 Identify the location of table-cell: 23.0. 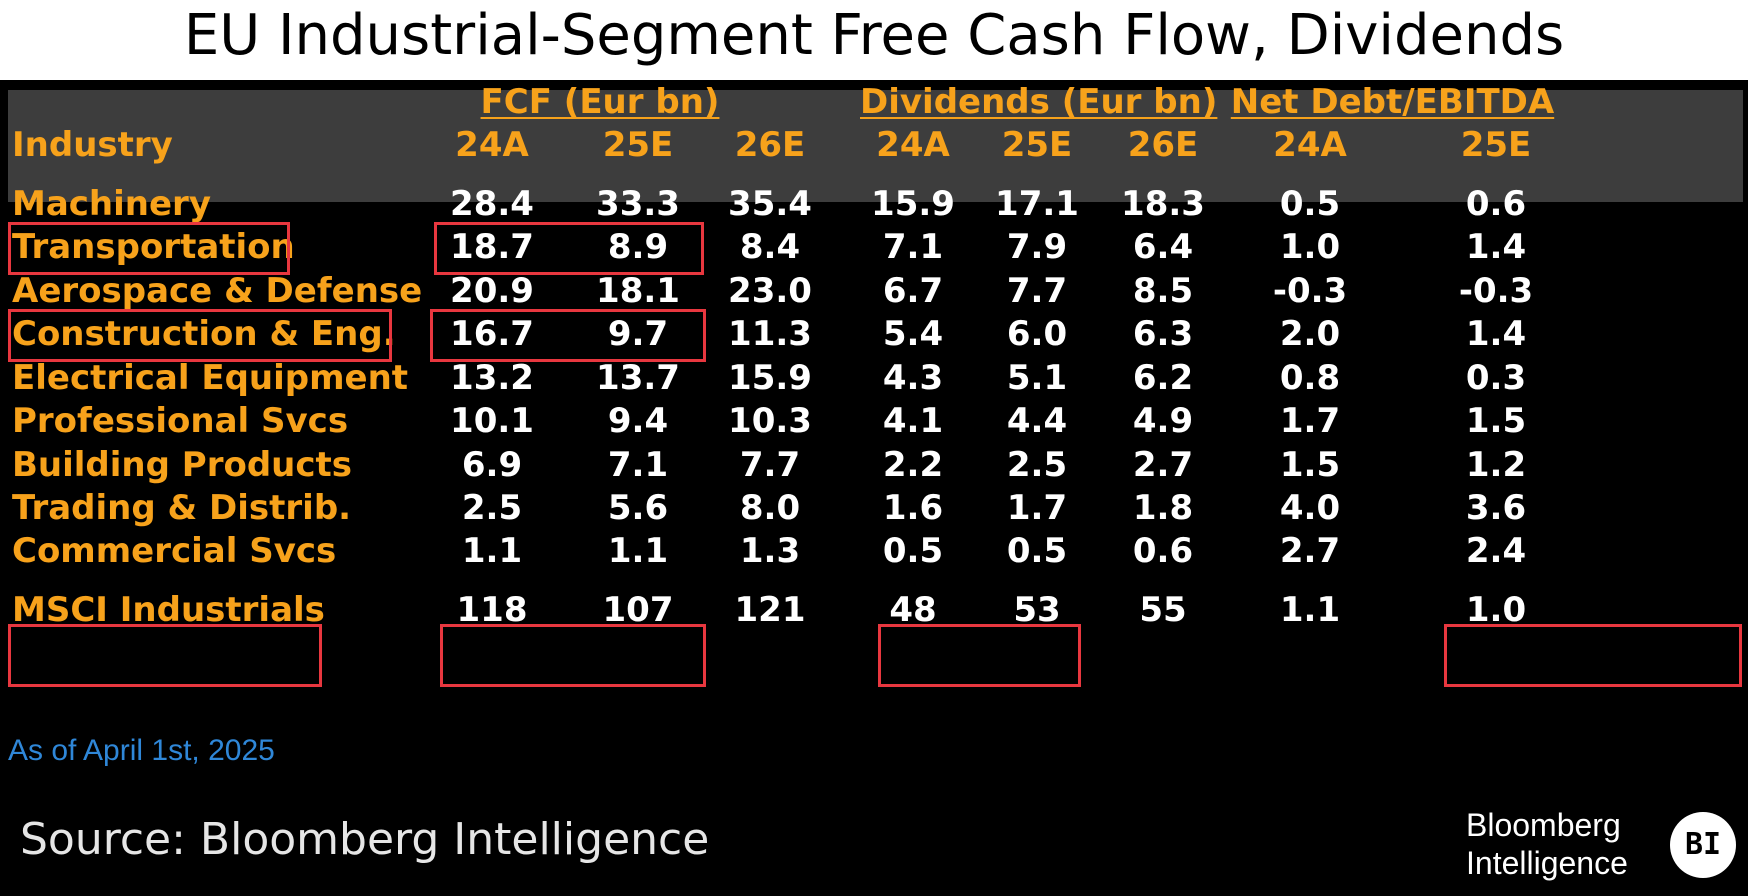
(770, 291).